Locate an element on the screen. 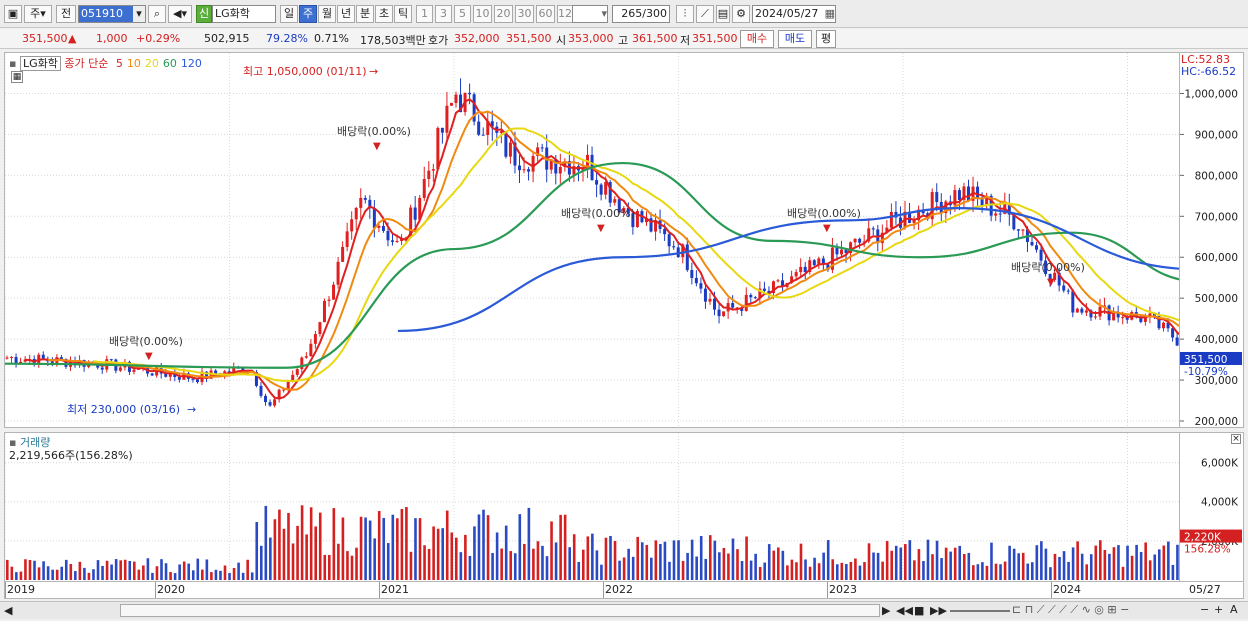 The width and height of the screenshot is (1248, 621). market-select: 주▾ is located at coordinates (38, 14).